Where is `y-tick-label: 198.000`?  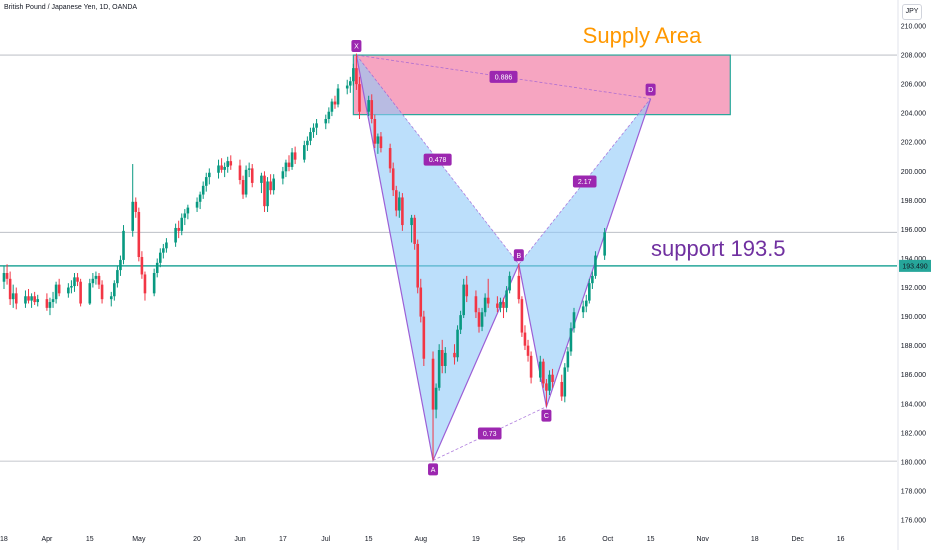 y-tick-label: 198.000 is located at coordinates (913, 201).